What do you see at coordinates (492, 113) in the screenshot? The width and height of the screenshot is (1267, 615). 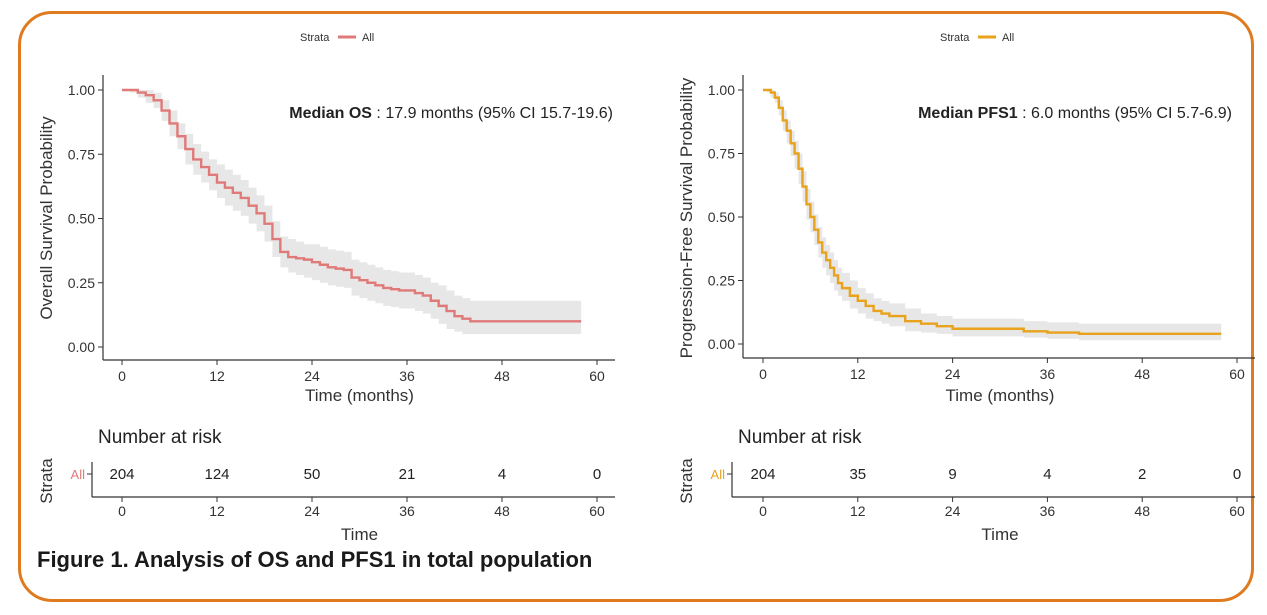 I see `median-annotation-value: : 17.9 months (95% CI 15.7-19.6)` at bounding box center [492, 113].